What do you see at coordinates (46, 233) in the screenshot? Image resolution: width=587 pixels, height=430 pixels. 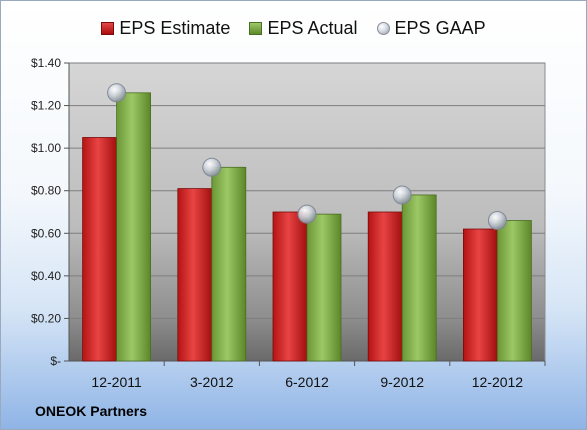 I see `y-tick-label: $0.60` at bounding box center [46, 233].